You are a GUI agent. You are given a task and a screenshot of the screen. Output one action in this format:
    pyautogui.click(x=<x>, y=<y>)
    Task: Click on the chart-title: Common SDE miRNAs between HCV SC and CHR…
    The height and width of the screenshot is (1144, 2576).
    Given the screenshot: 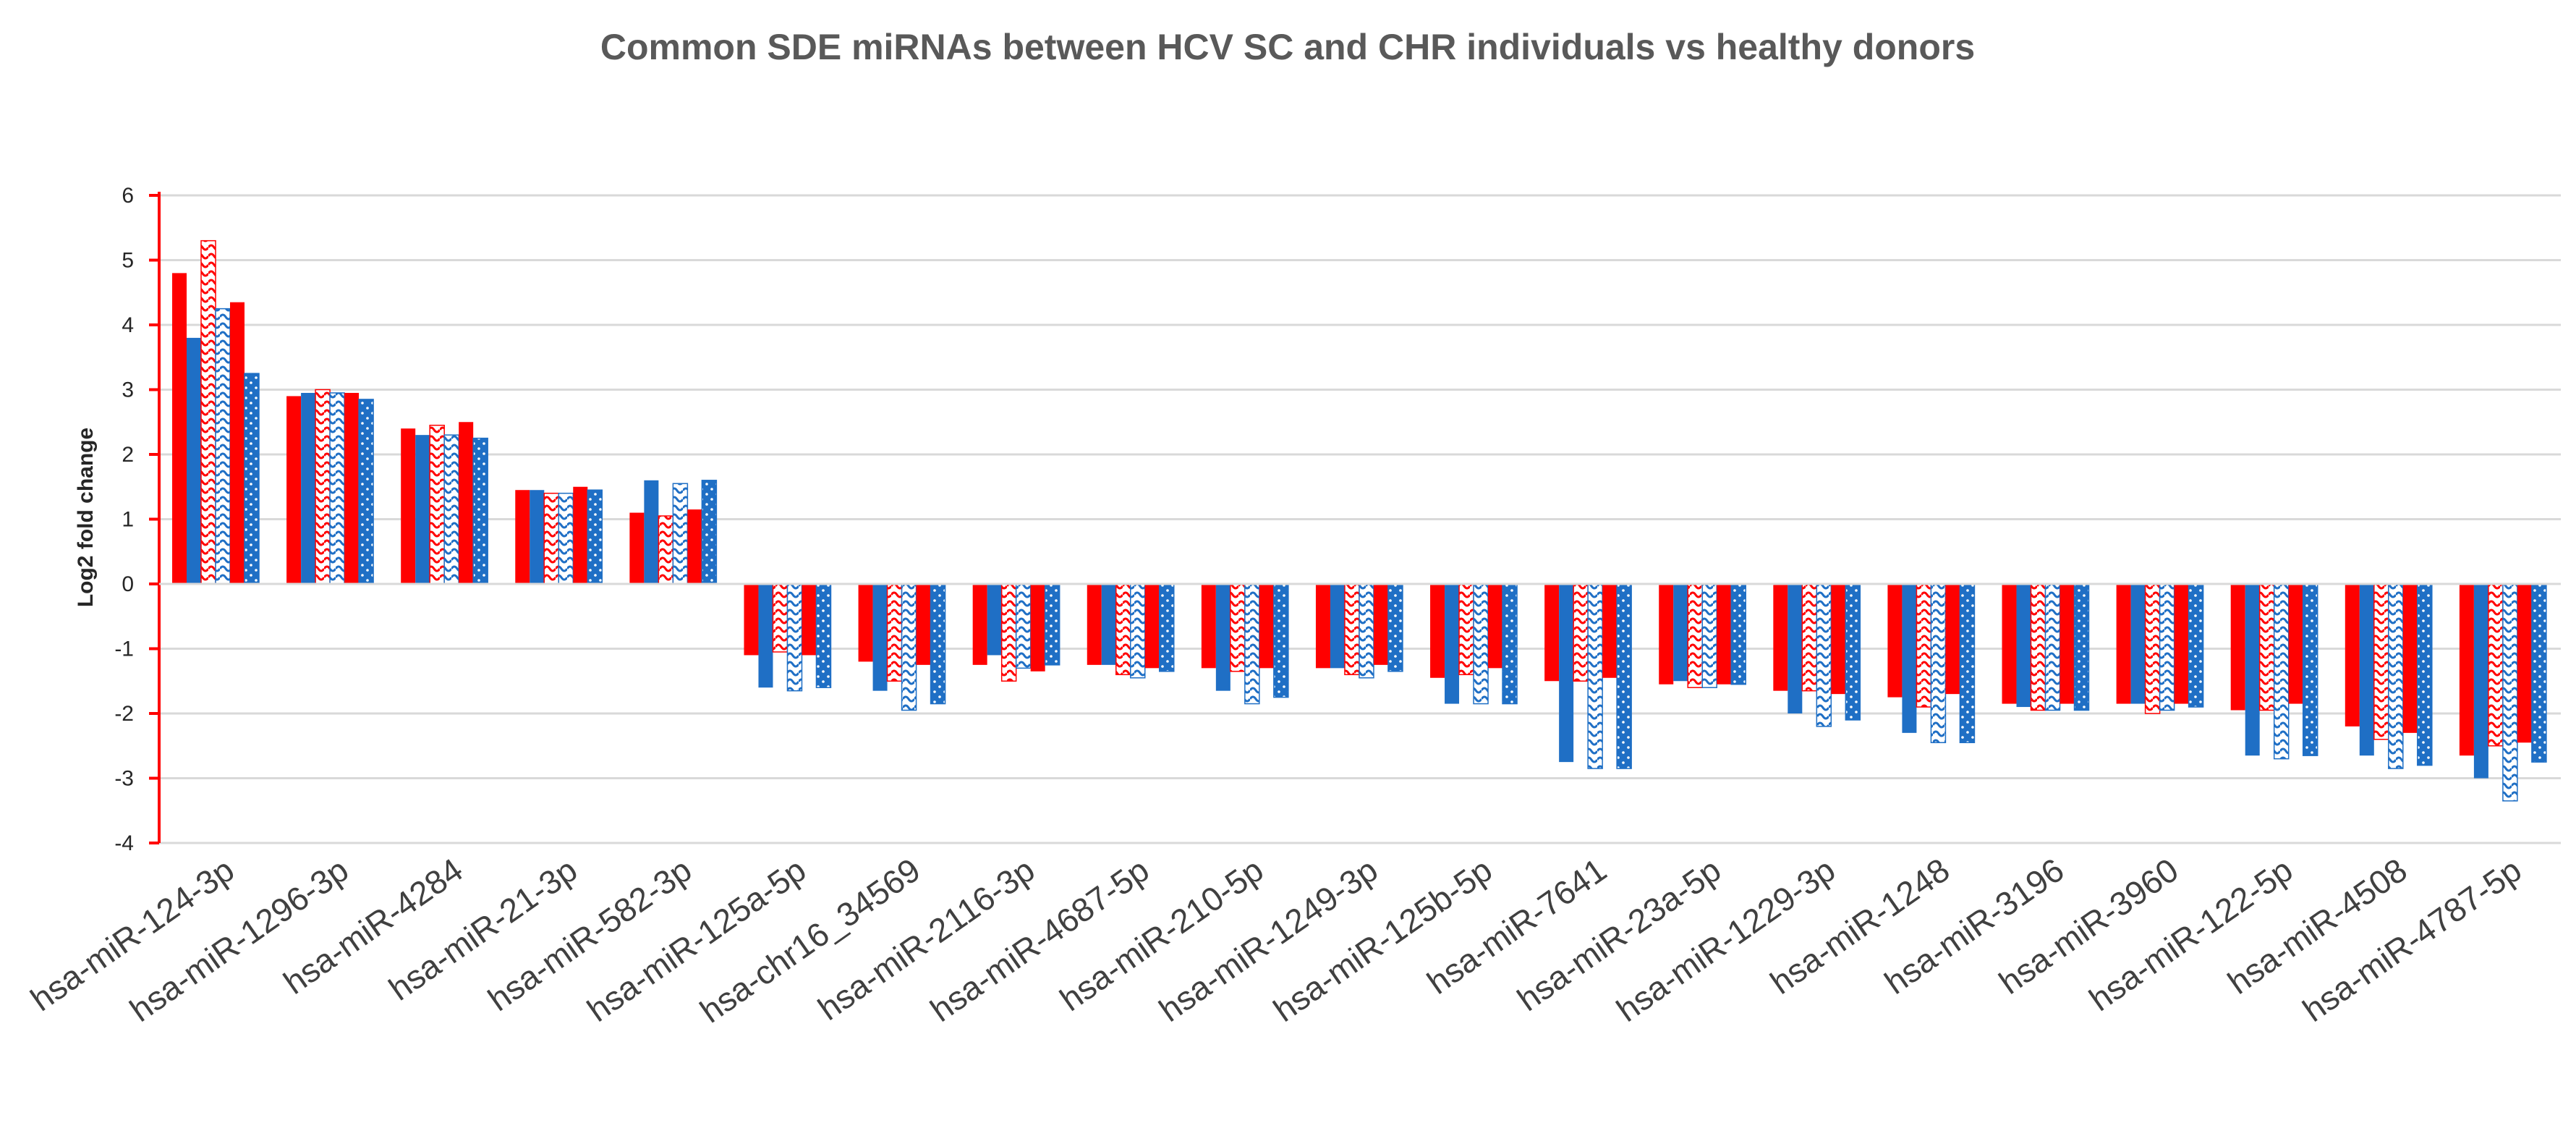 What is the action you would take?
    pyautogui.click(x=1287, y=47)
    